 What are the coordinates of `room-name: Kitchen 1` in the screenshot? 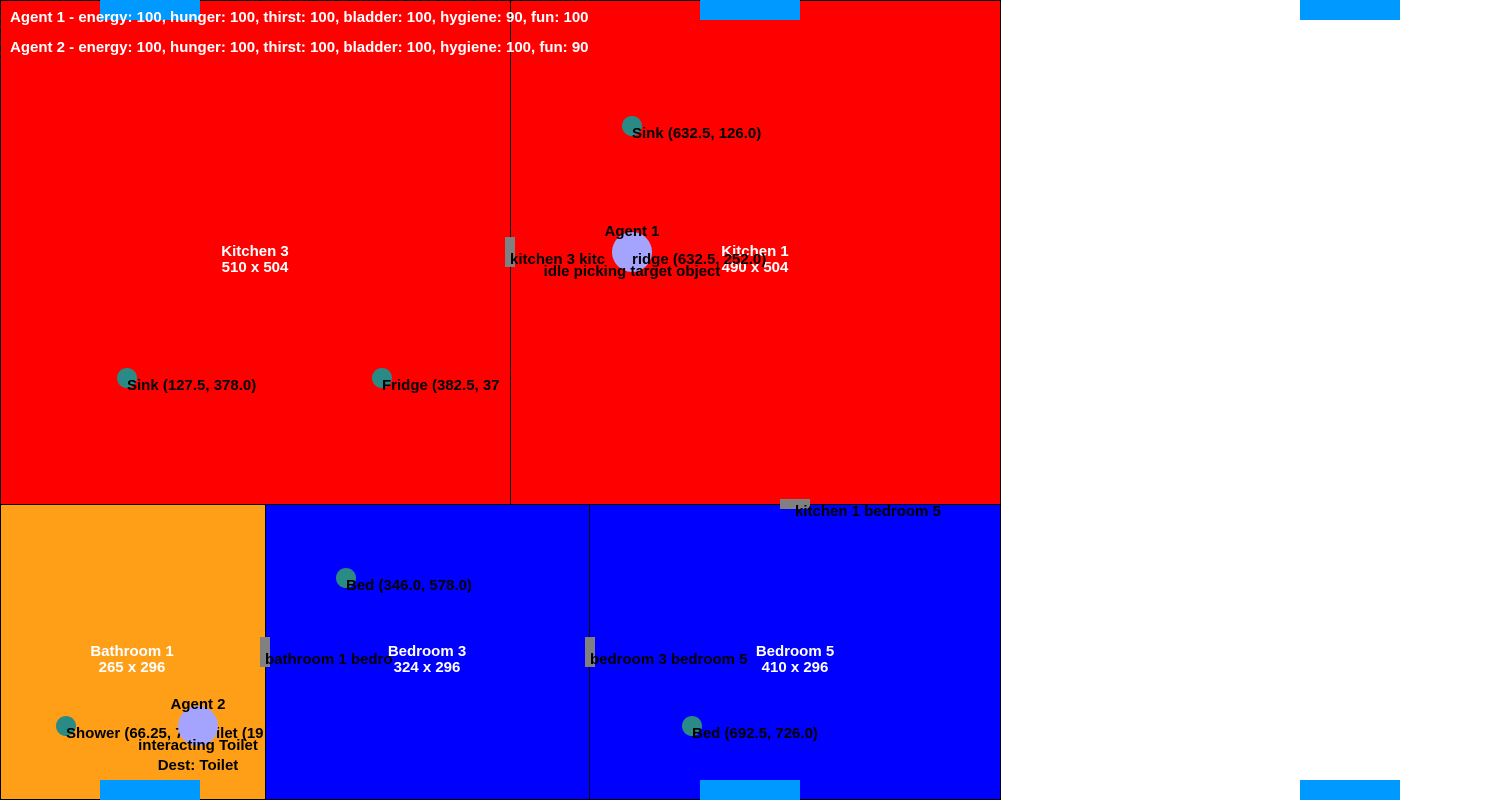 It's located at (755, 251).